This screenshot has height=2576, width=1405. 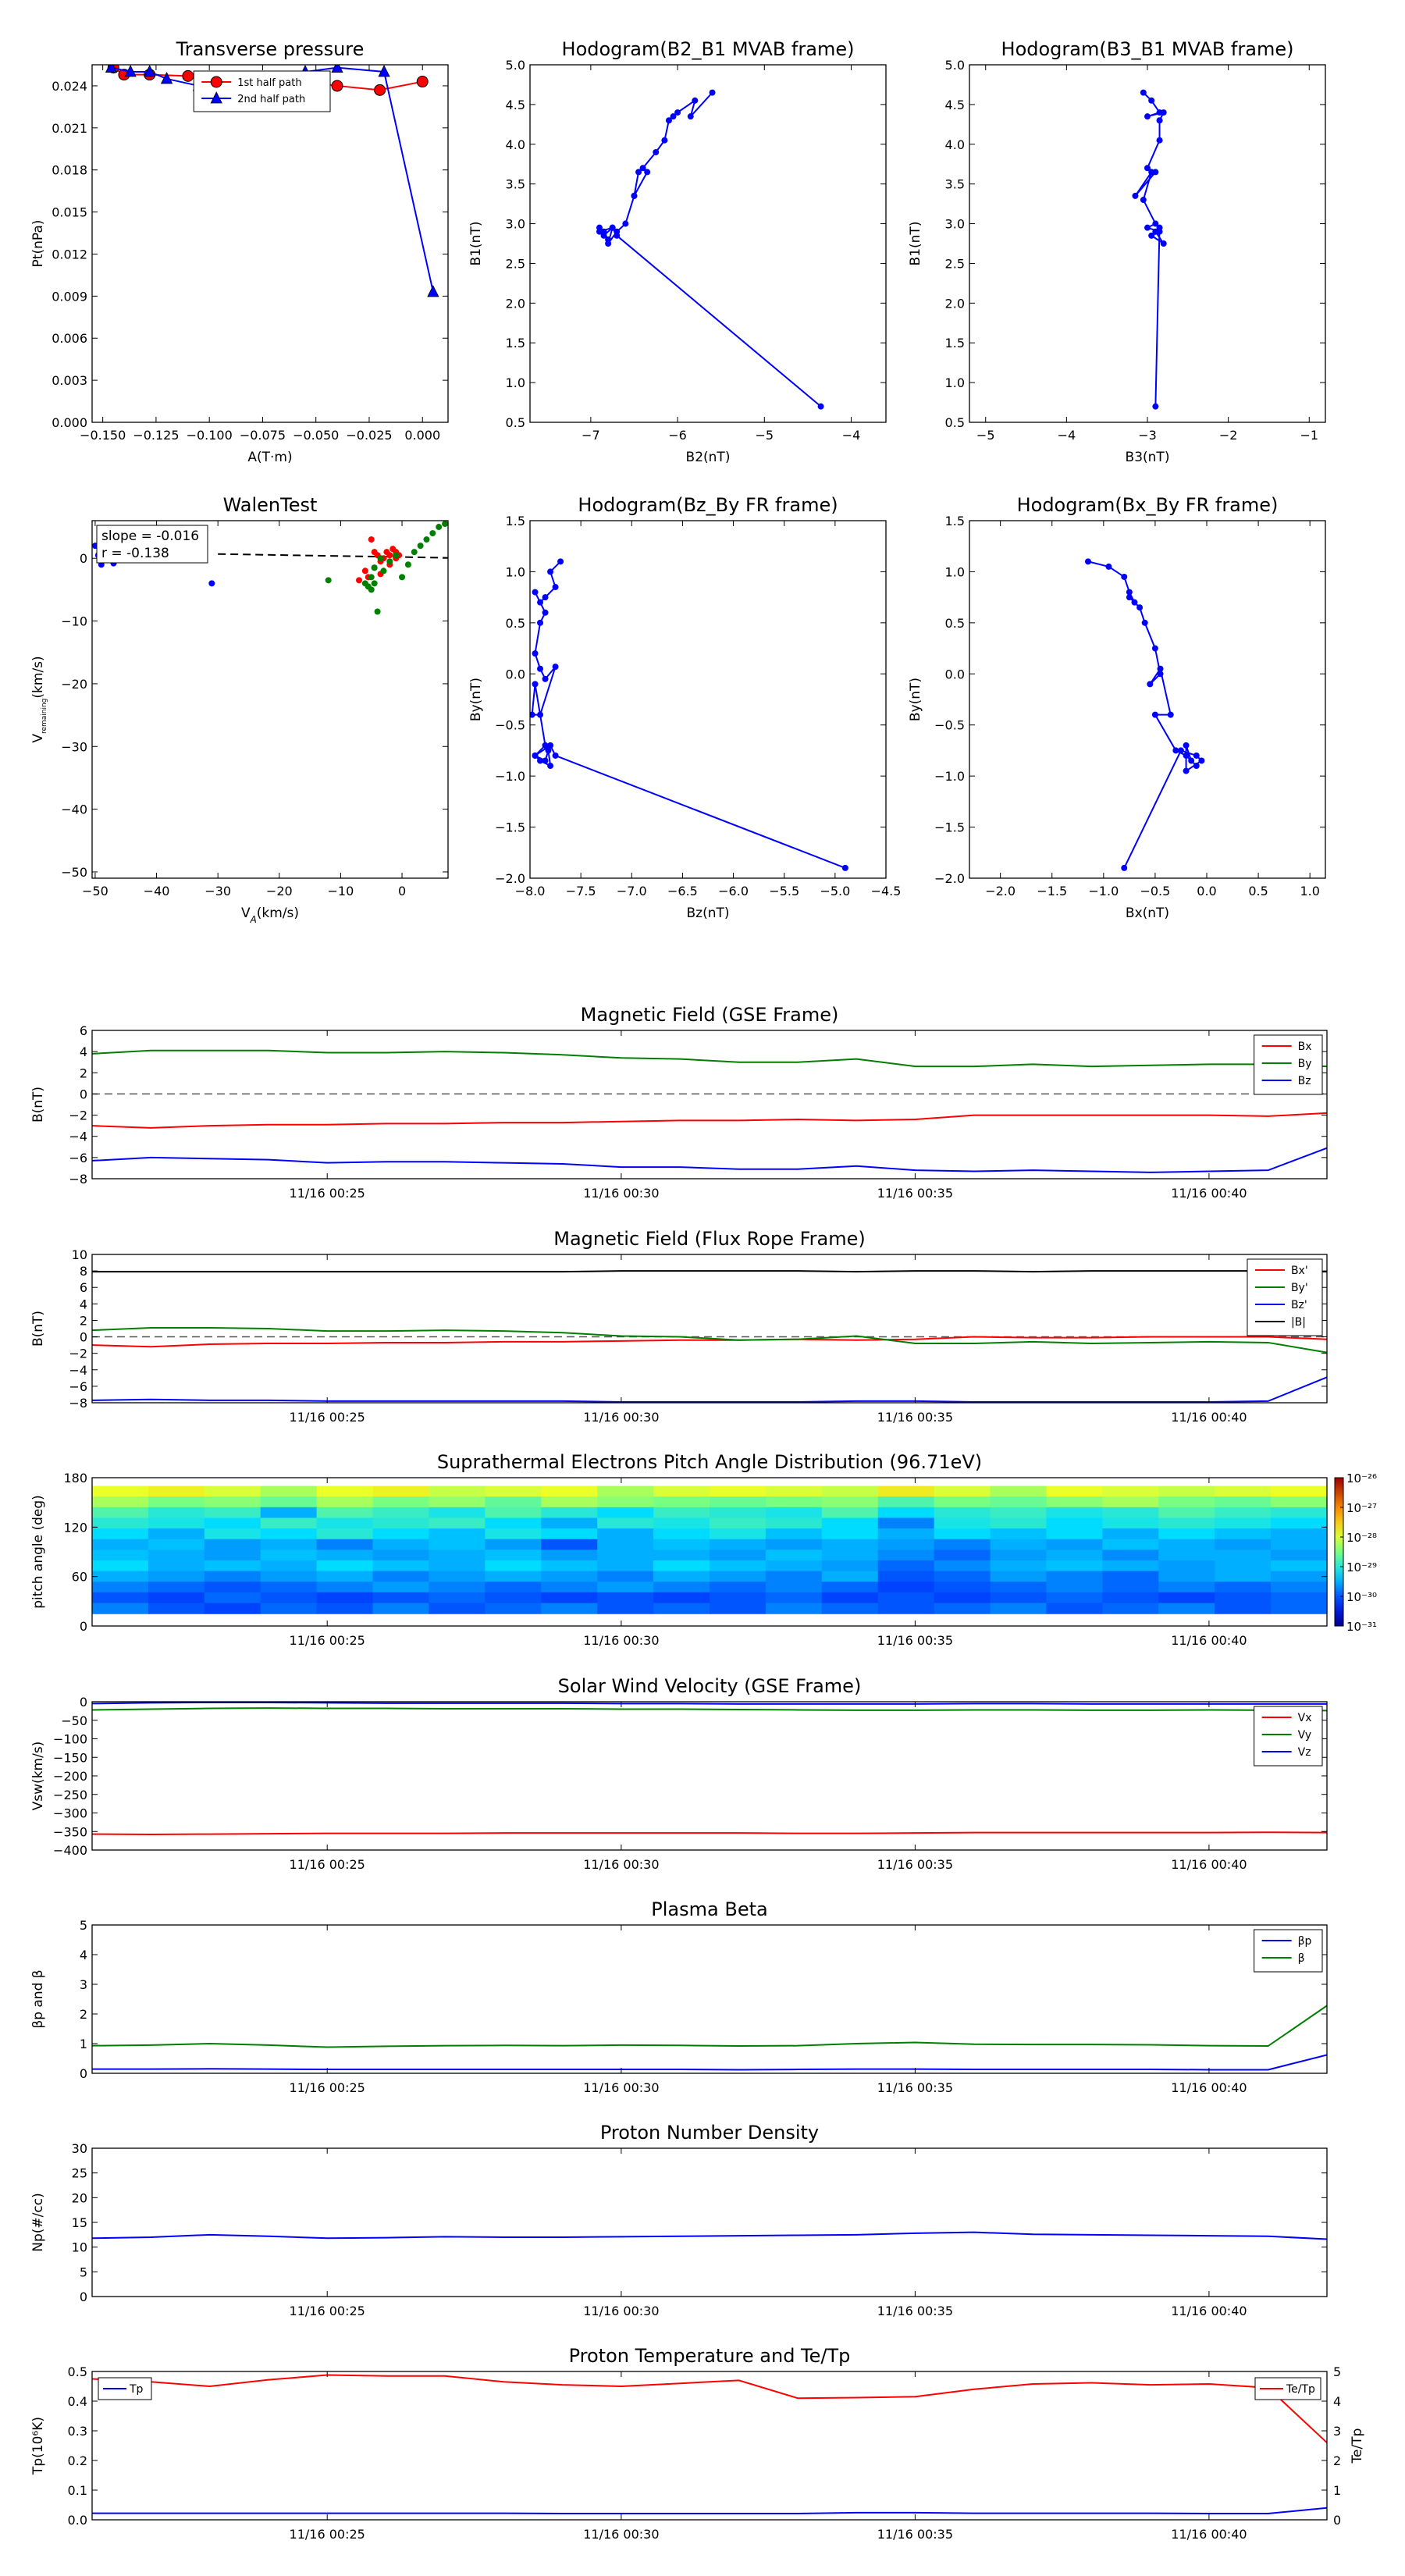 What do you see at coordinates (77, 2490) in the screenshot?
I see `tp-ytick-label: 0.1` at bounding box center [77, 2490].